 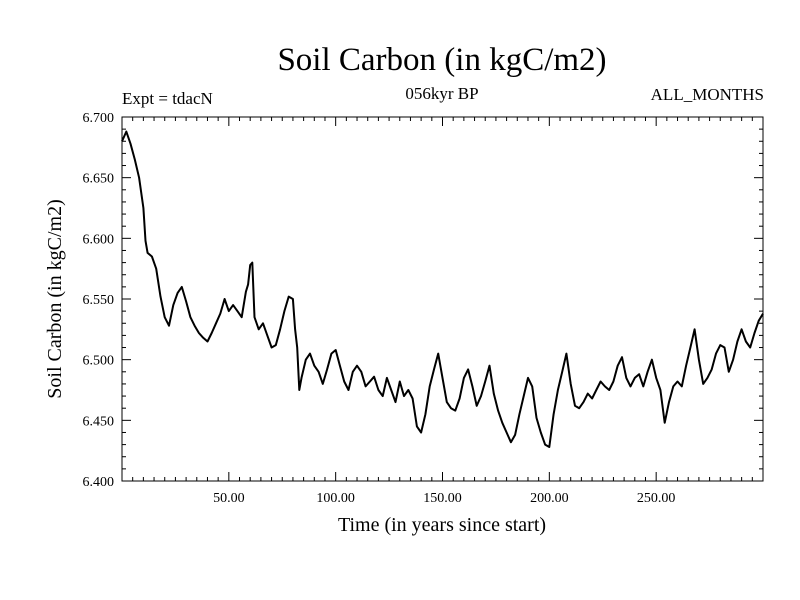 I want to click on y-tick-label: 6.700, so click(x=99, y=118).